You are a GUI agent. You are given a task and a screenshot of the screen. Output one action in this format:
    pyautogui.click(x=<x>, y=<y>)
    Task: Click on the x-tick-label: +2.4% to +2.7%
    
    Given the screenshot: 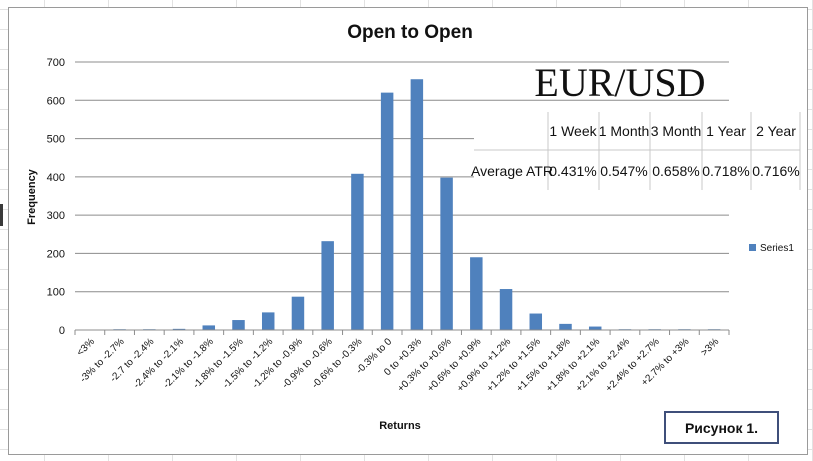 What is the action you would take?
    pyautogui.click(x=633, y=365)
    